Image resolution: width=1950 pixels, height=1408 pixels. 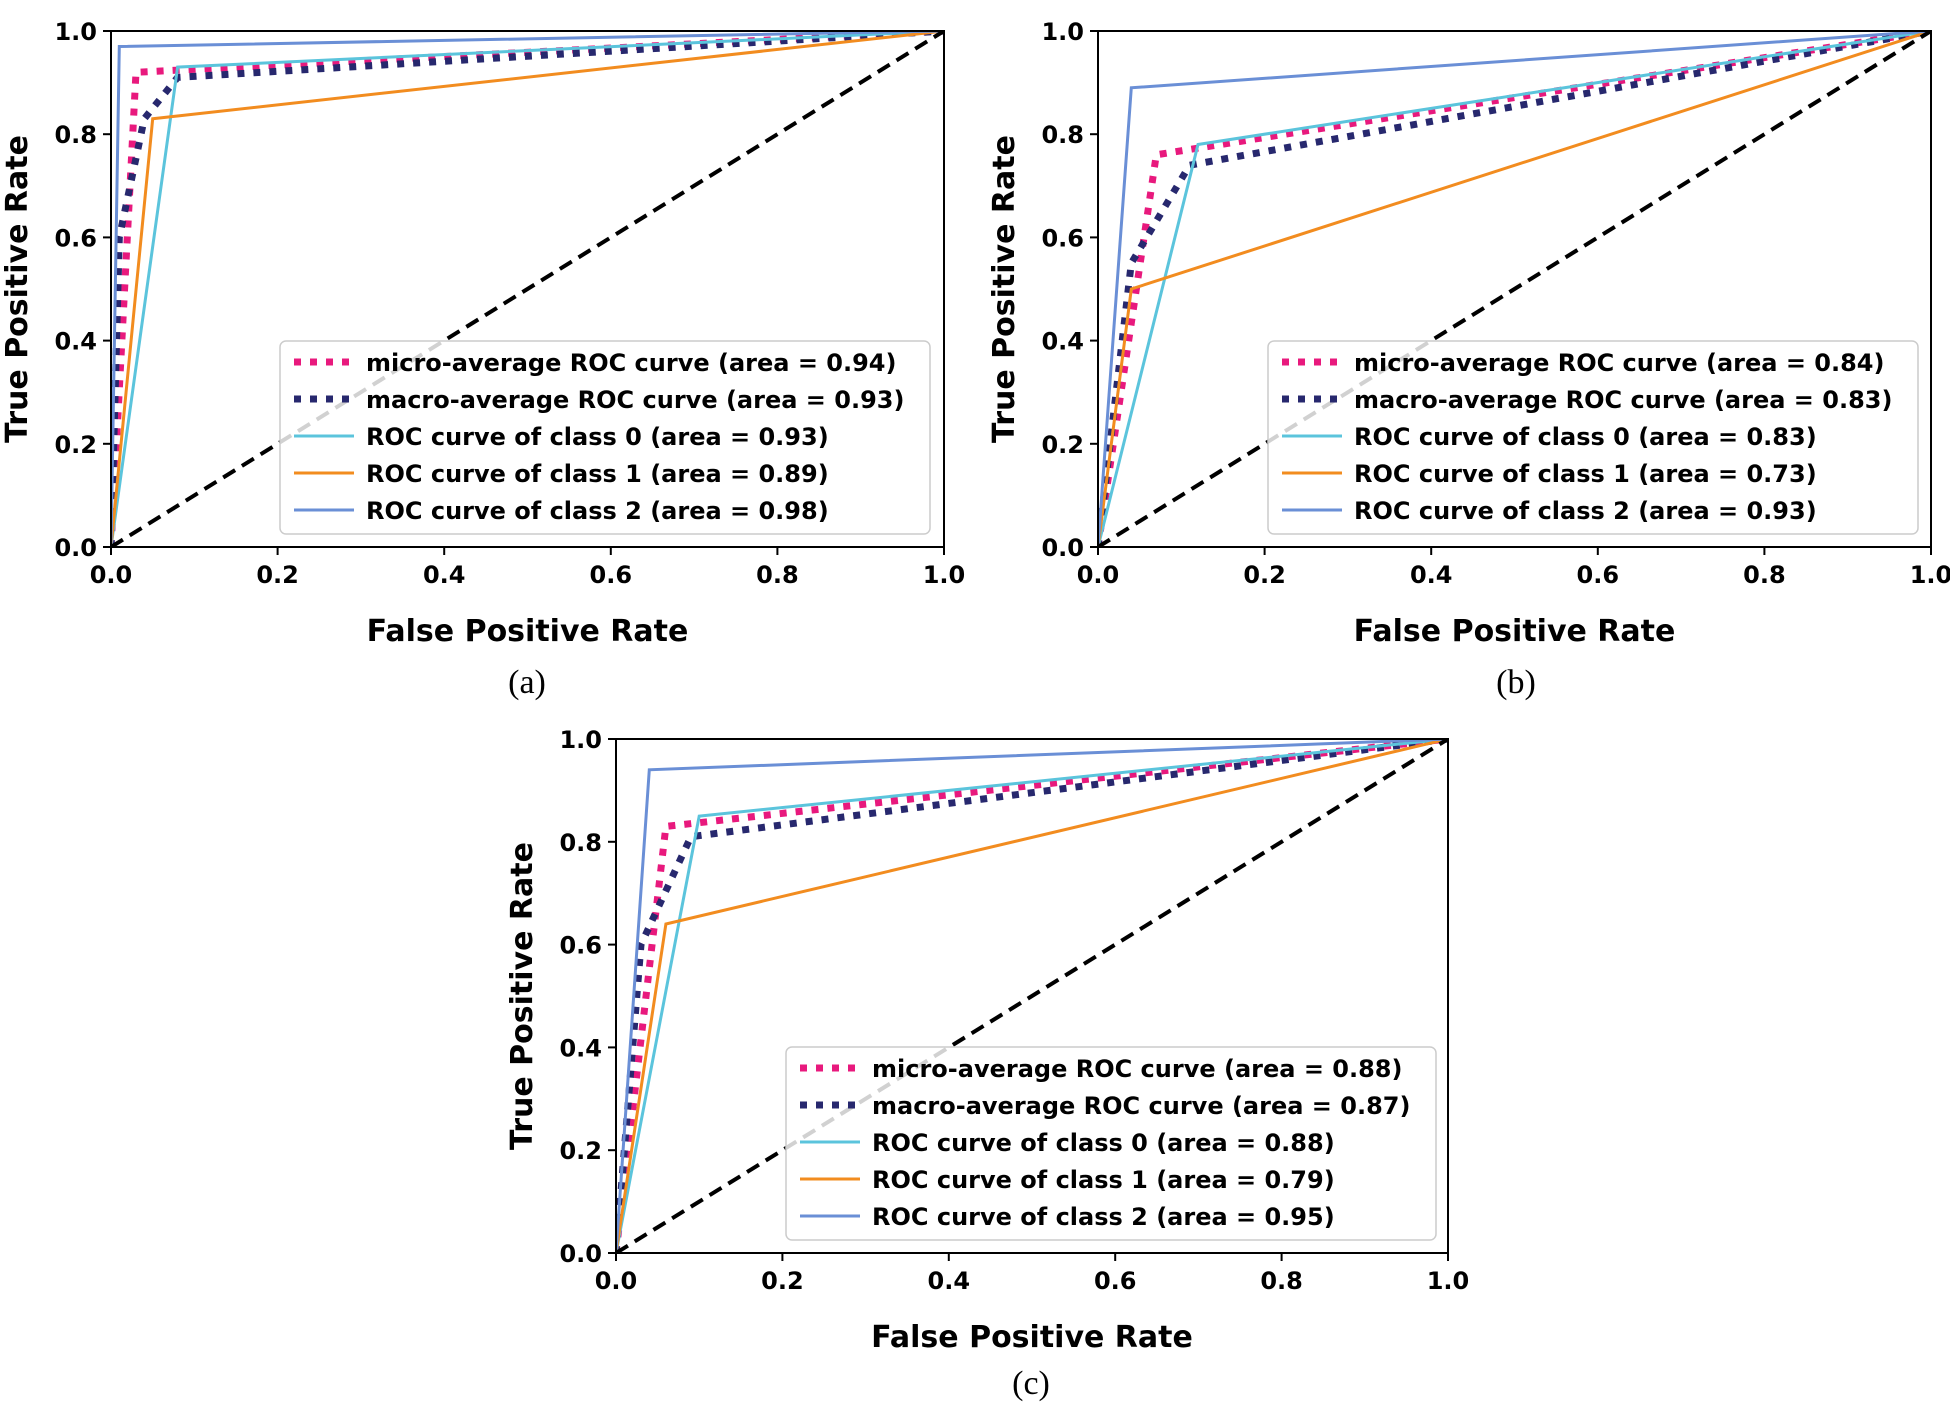 What do you see at coordinates (1585, 474) in the screenshot?
I see `legend-entry-label: ROC curve of class 1 (area = 0.73)` at bounding box center [1585, 474].